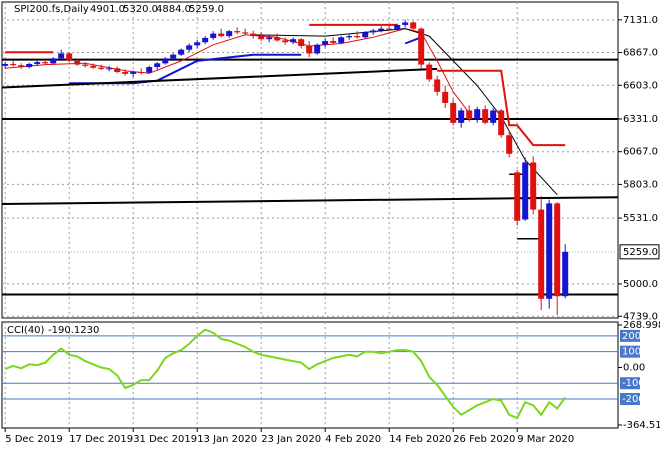 The image size is (660, 450). I want to click on level-label: -100, so click(633, 383).